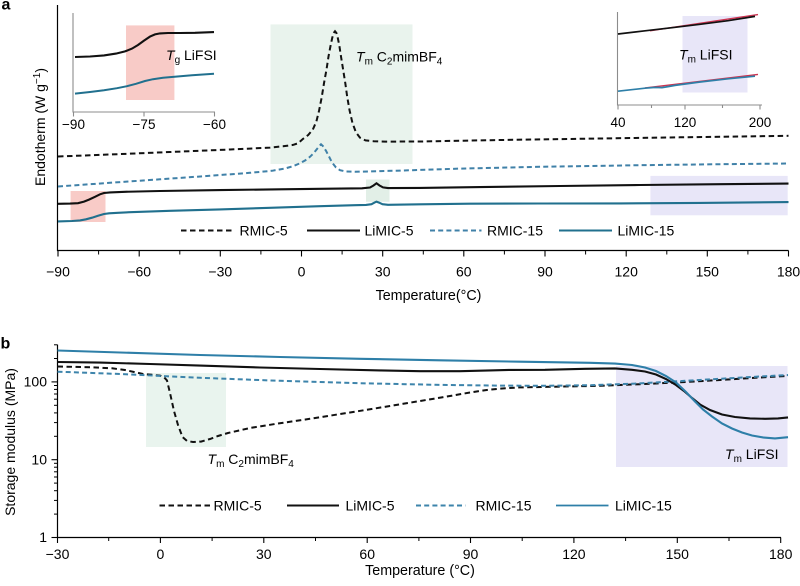 This screenshot has height=586, width=800. Describe the element at coordinates (191, 56) in the screenshot. I see `svg-text: Tg LiFSI` at that location.